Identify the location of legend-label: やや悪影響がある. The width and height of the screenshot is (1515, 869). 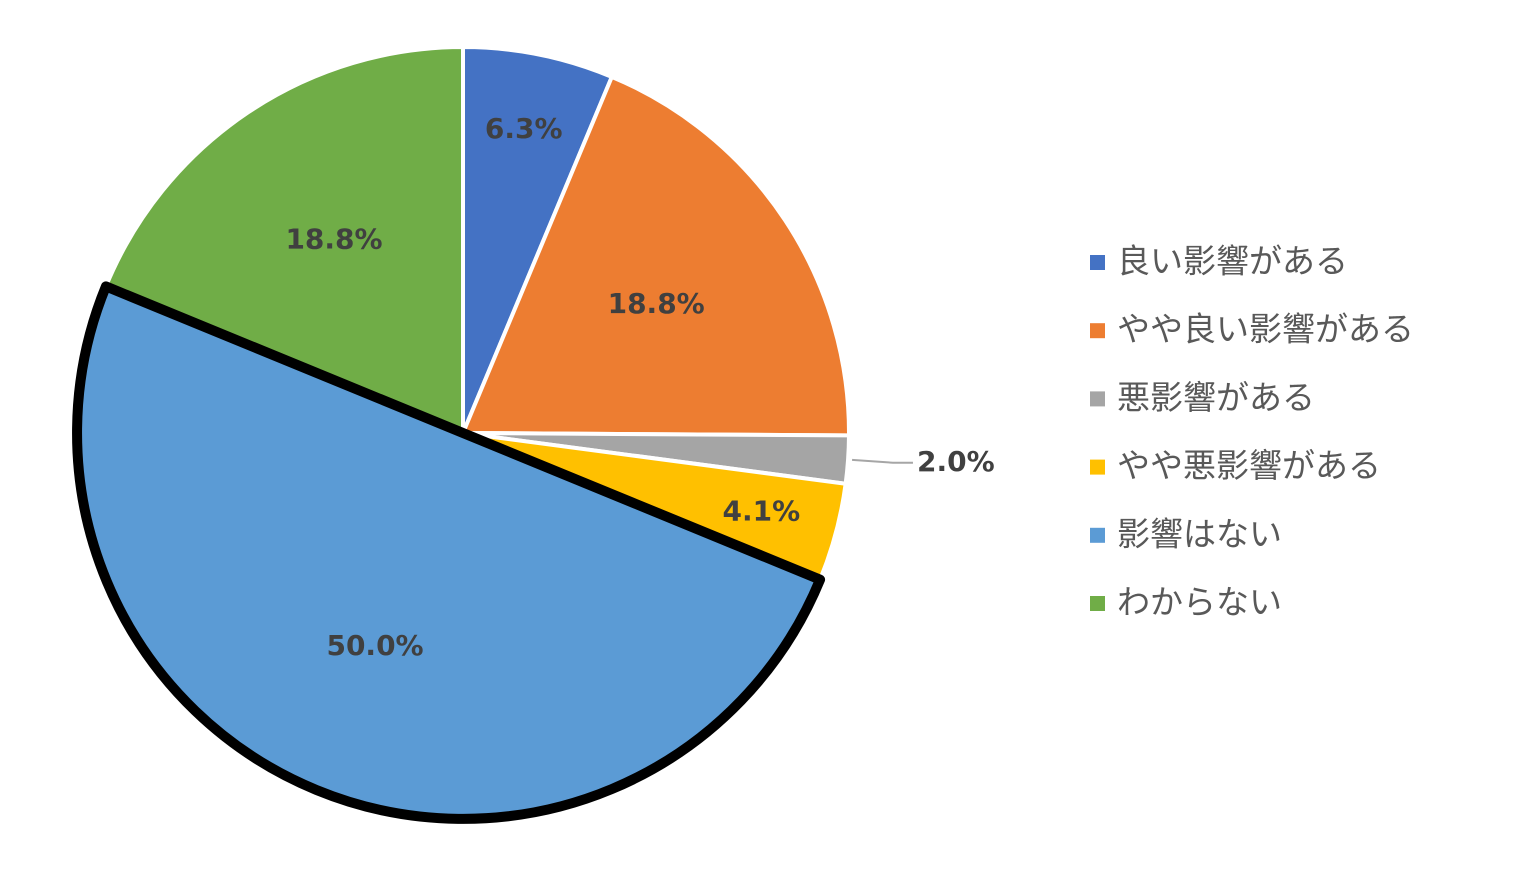
(1249, 465).